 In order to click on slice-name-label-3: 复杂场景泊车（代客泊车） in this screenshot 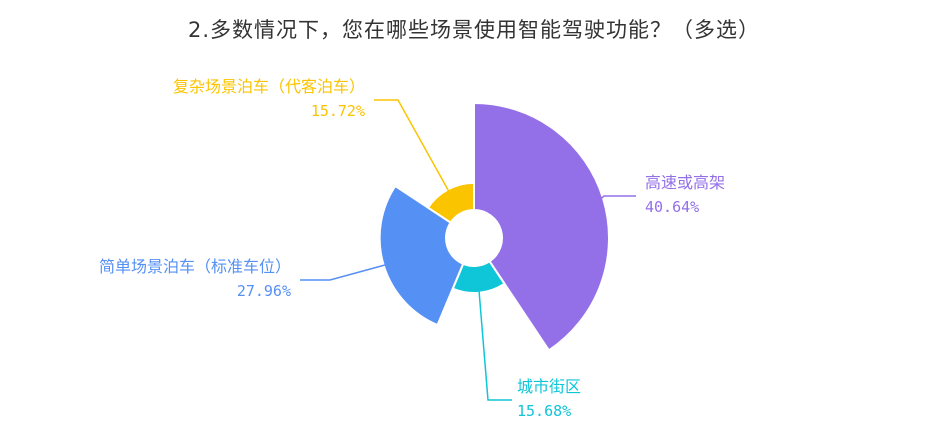, I will do `click(269, 86)`.